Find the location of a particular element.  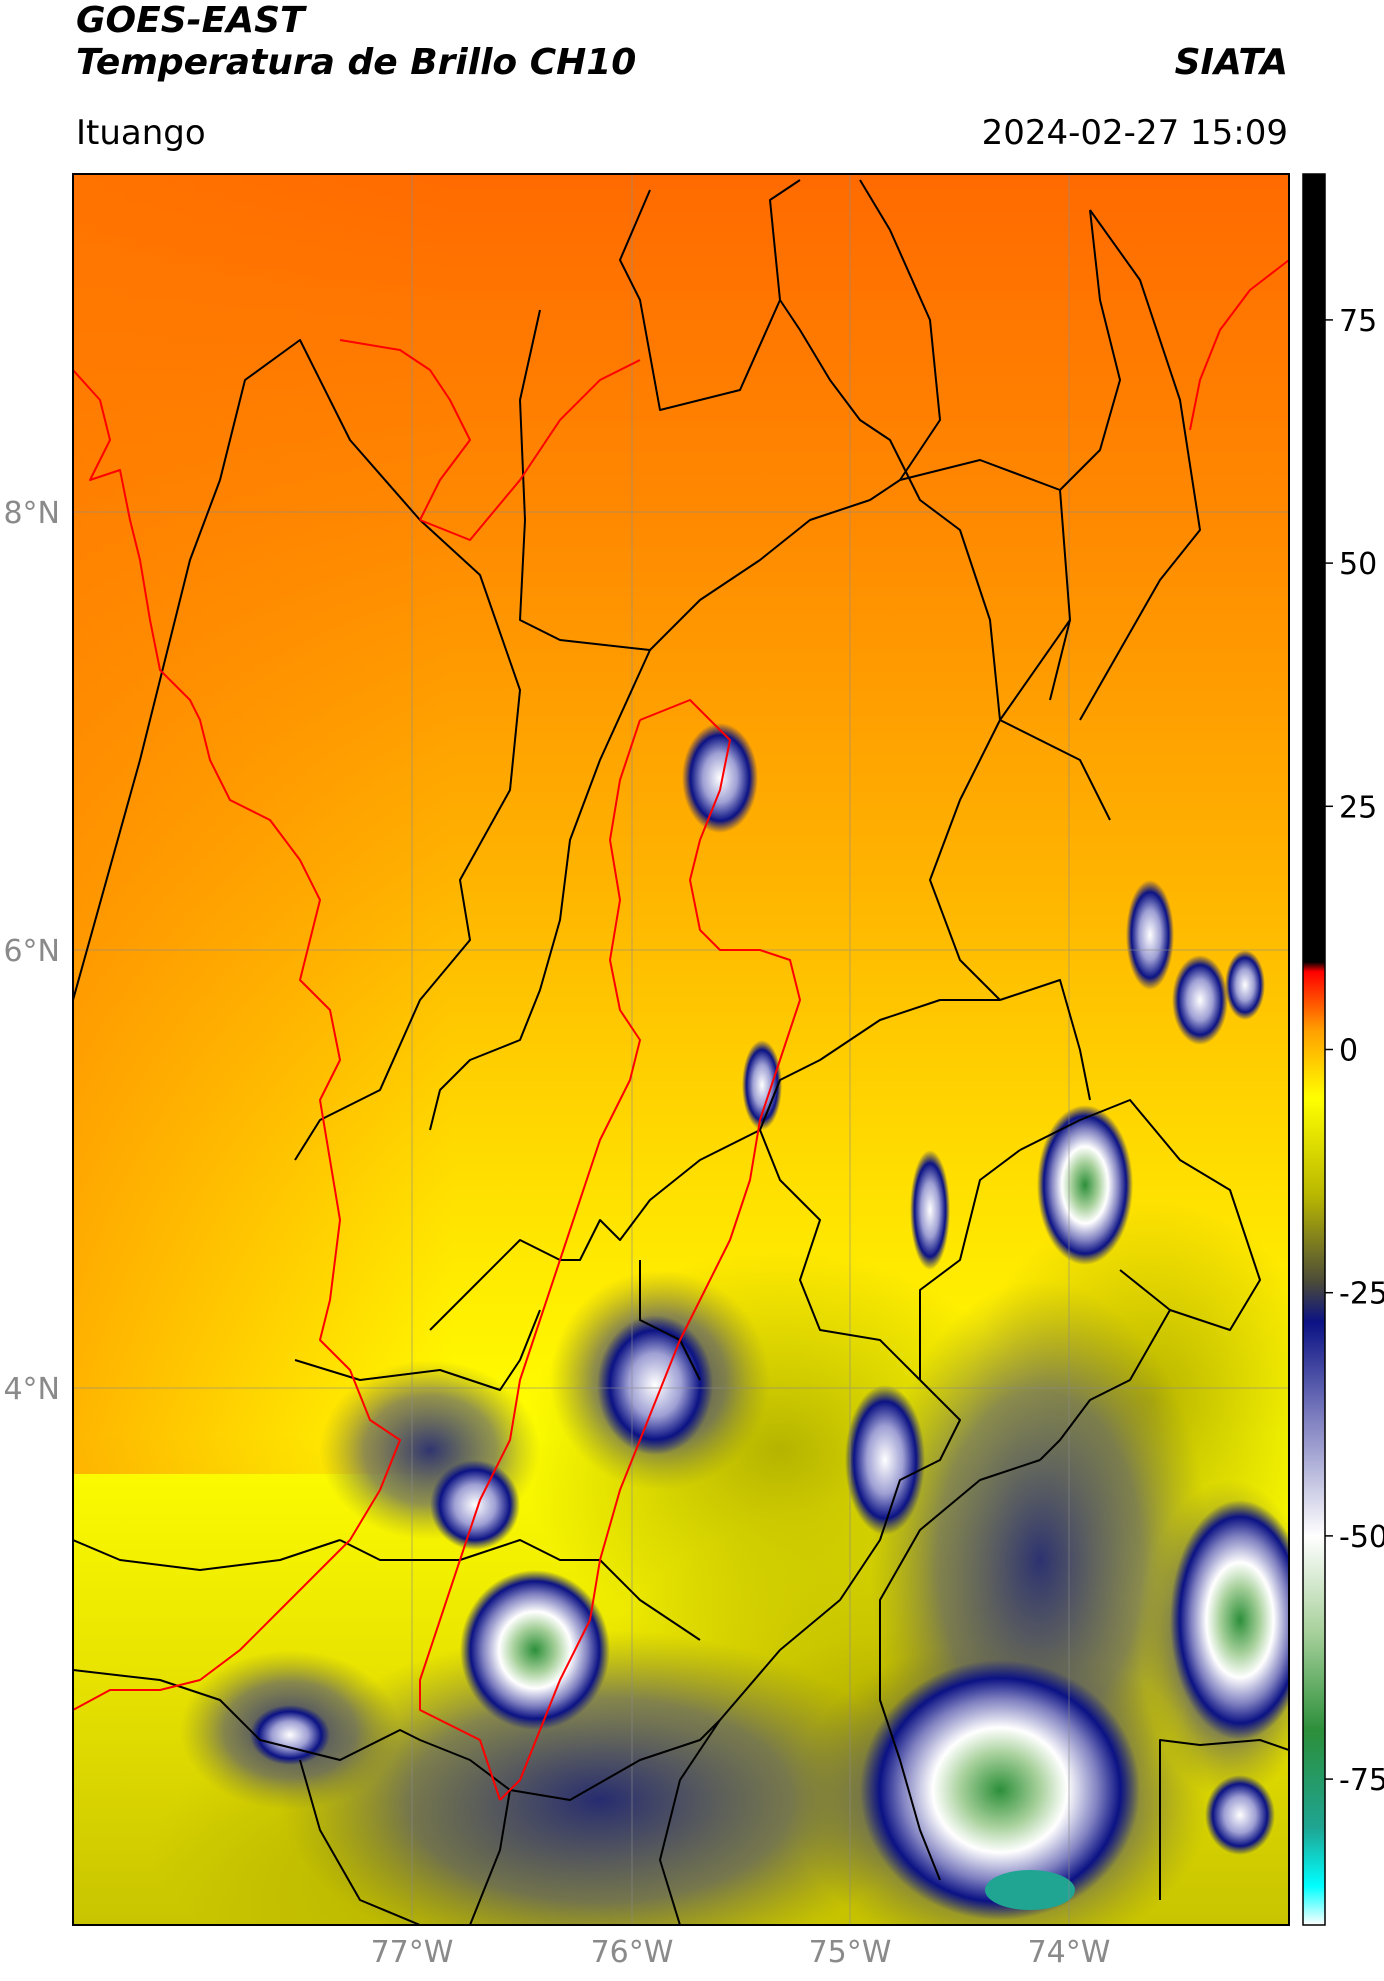

colorbar-tick-label: 0 is located at coordinates (1348, 1051).